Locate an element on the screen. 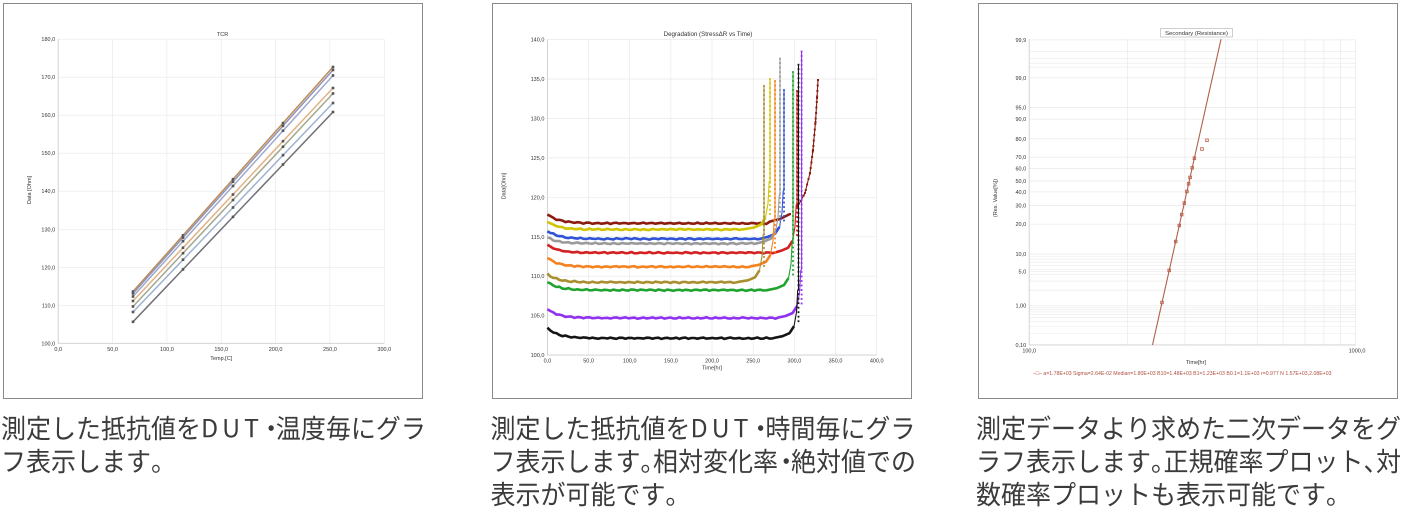  svg-text: Degradation (StressΔR vs Time) is located at coordinates (708, 34).